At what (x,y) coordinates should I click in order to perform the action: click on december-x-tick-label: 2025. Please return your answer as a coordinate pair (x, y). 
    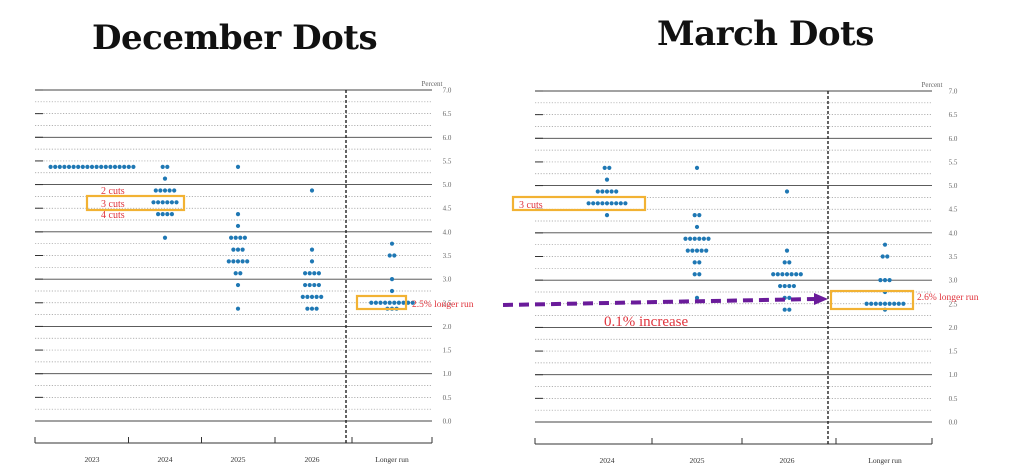
    Looking at the image, I should click on (238, 459).